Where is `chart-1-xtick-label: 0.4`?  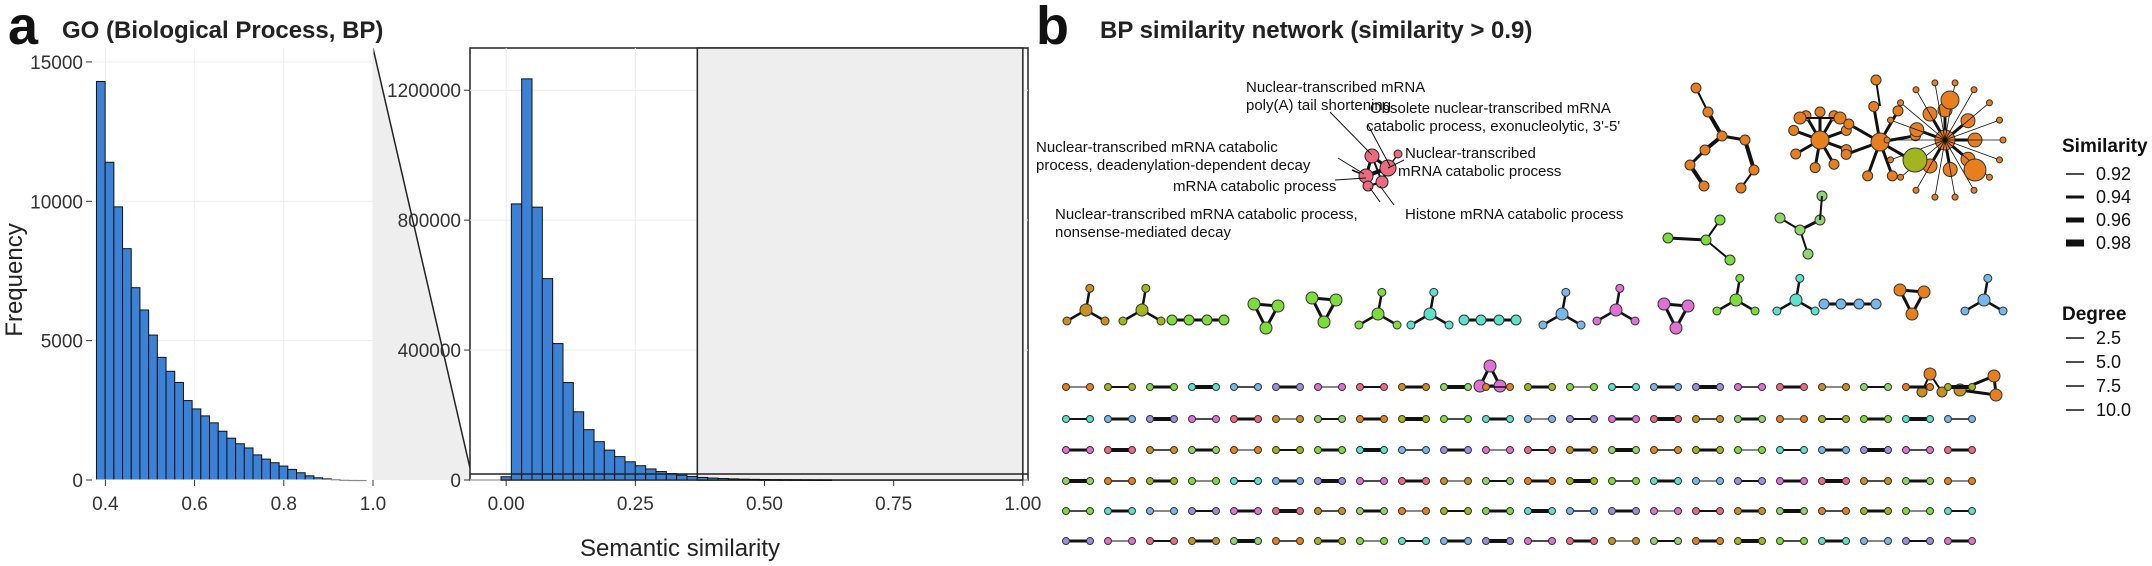 chart-1-xtick-label: 0.4 is located at coordinates (105, 504).